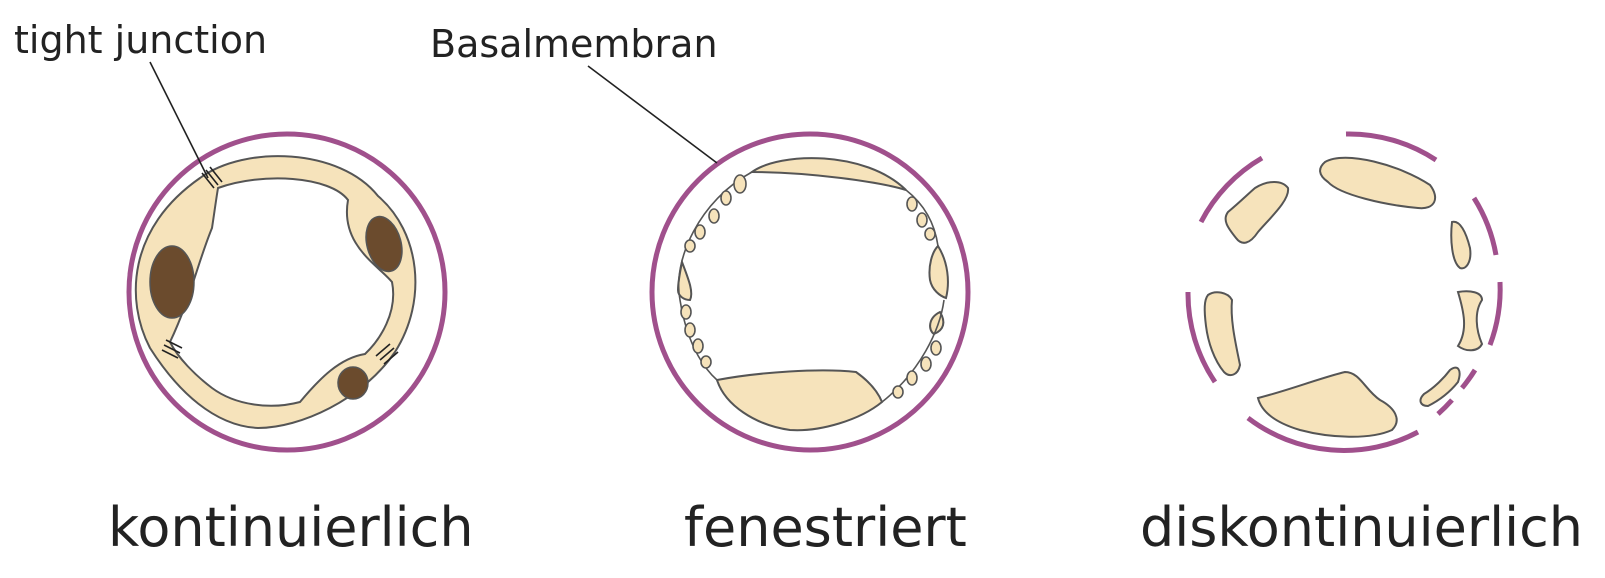 Image resolution: width=1605 pixels, height=578 pixels. I want to click on basalmembran-pointer, so click(652, 114).